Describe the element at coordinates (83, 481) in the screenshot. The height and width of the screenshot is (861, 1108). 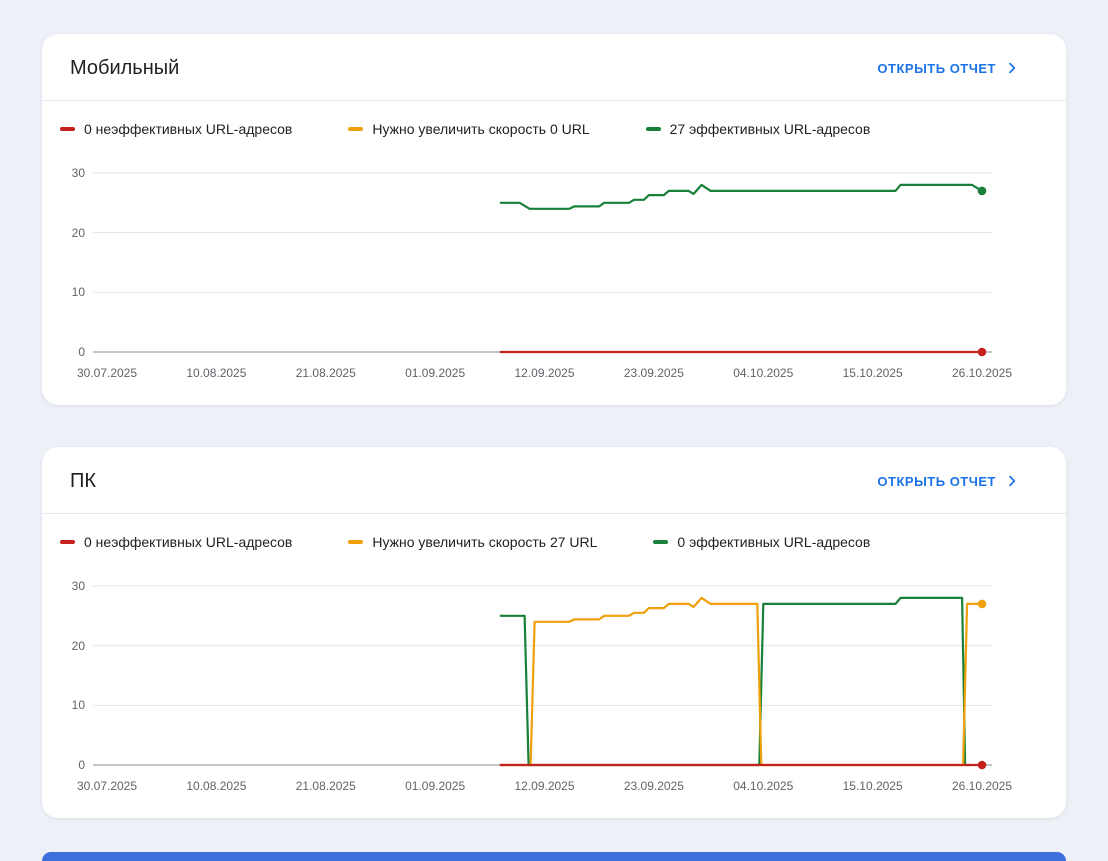
I see `card-title: ПК` at that location.